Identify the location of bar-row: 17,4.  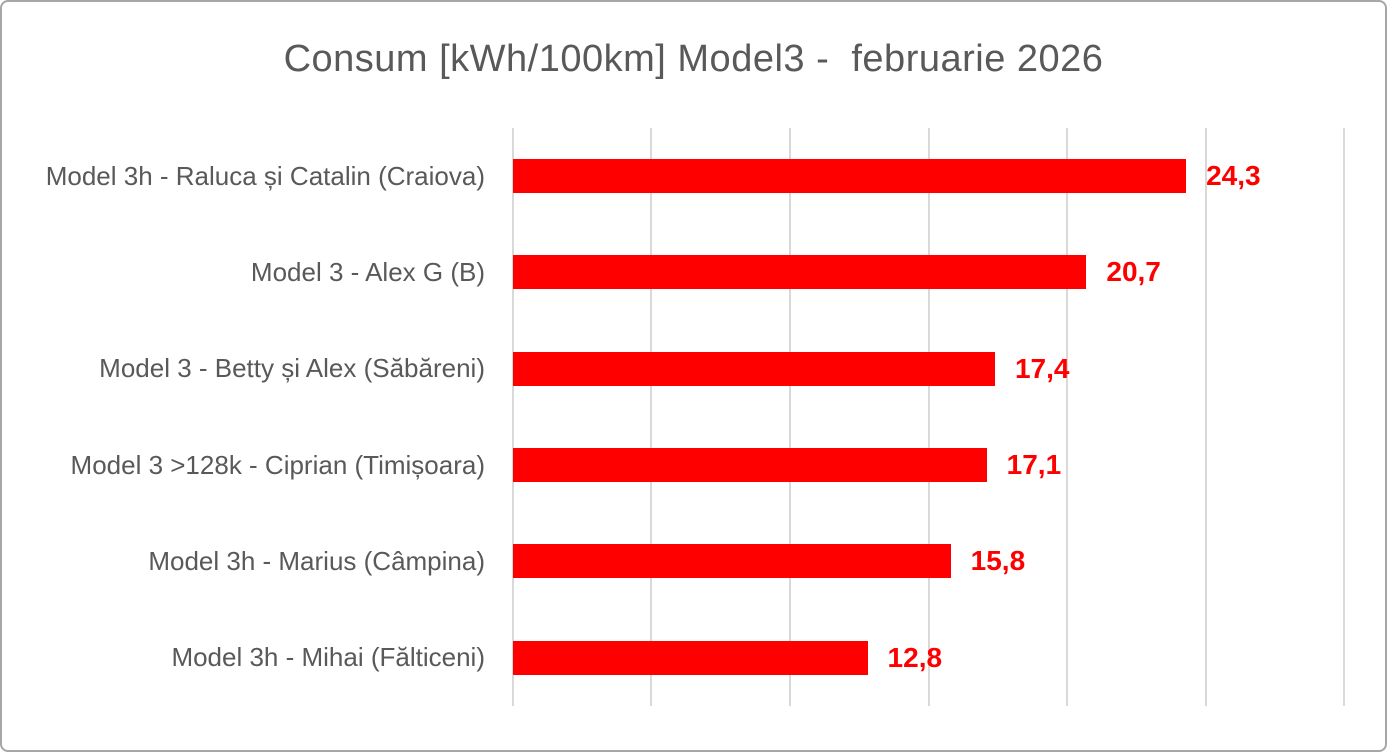
(928, 369).